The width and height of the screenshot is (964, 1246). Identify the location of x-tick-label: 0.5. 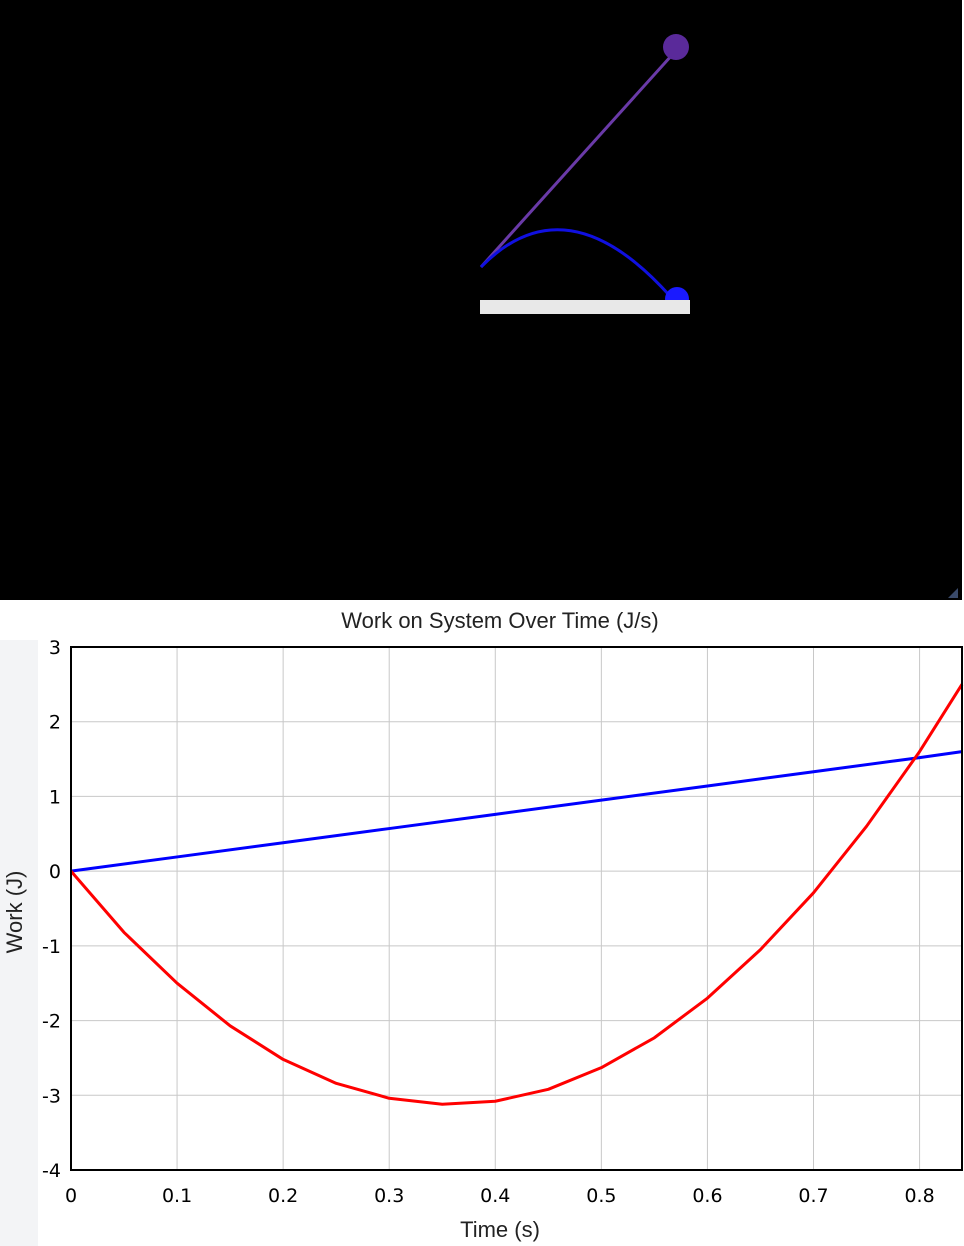
(601, 1196).